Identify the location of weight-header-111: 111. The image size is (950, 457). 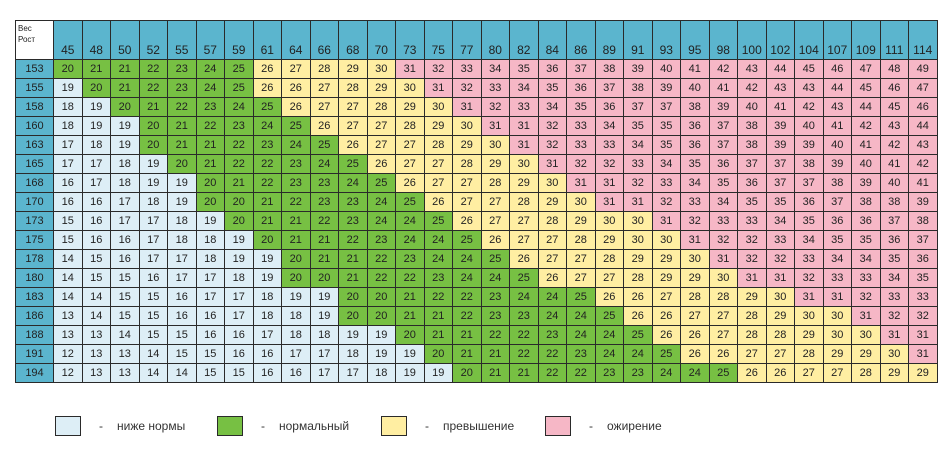
(894, 40).